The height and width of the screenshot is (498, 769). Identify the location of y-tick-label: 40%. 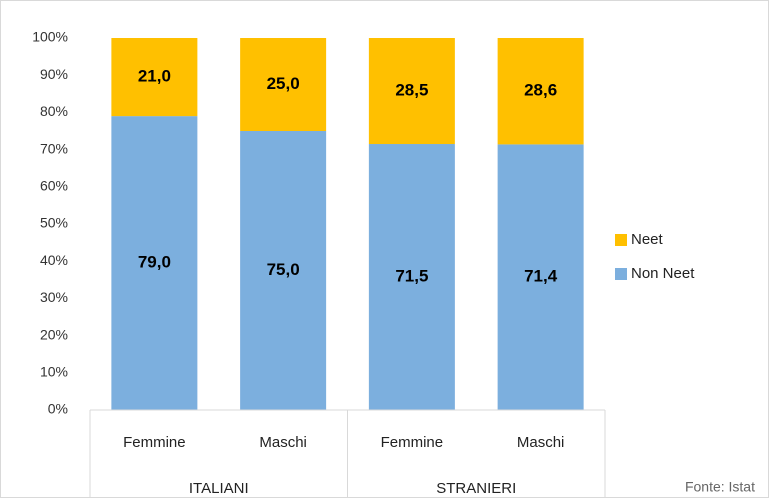
(54, 260).